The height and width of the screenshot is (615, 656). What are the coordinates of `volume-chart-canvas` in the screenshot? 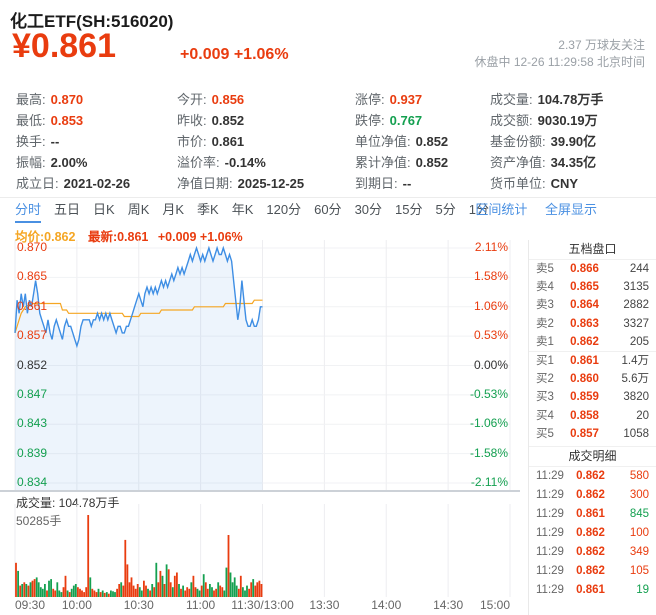 It's located at (262, 551).